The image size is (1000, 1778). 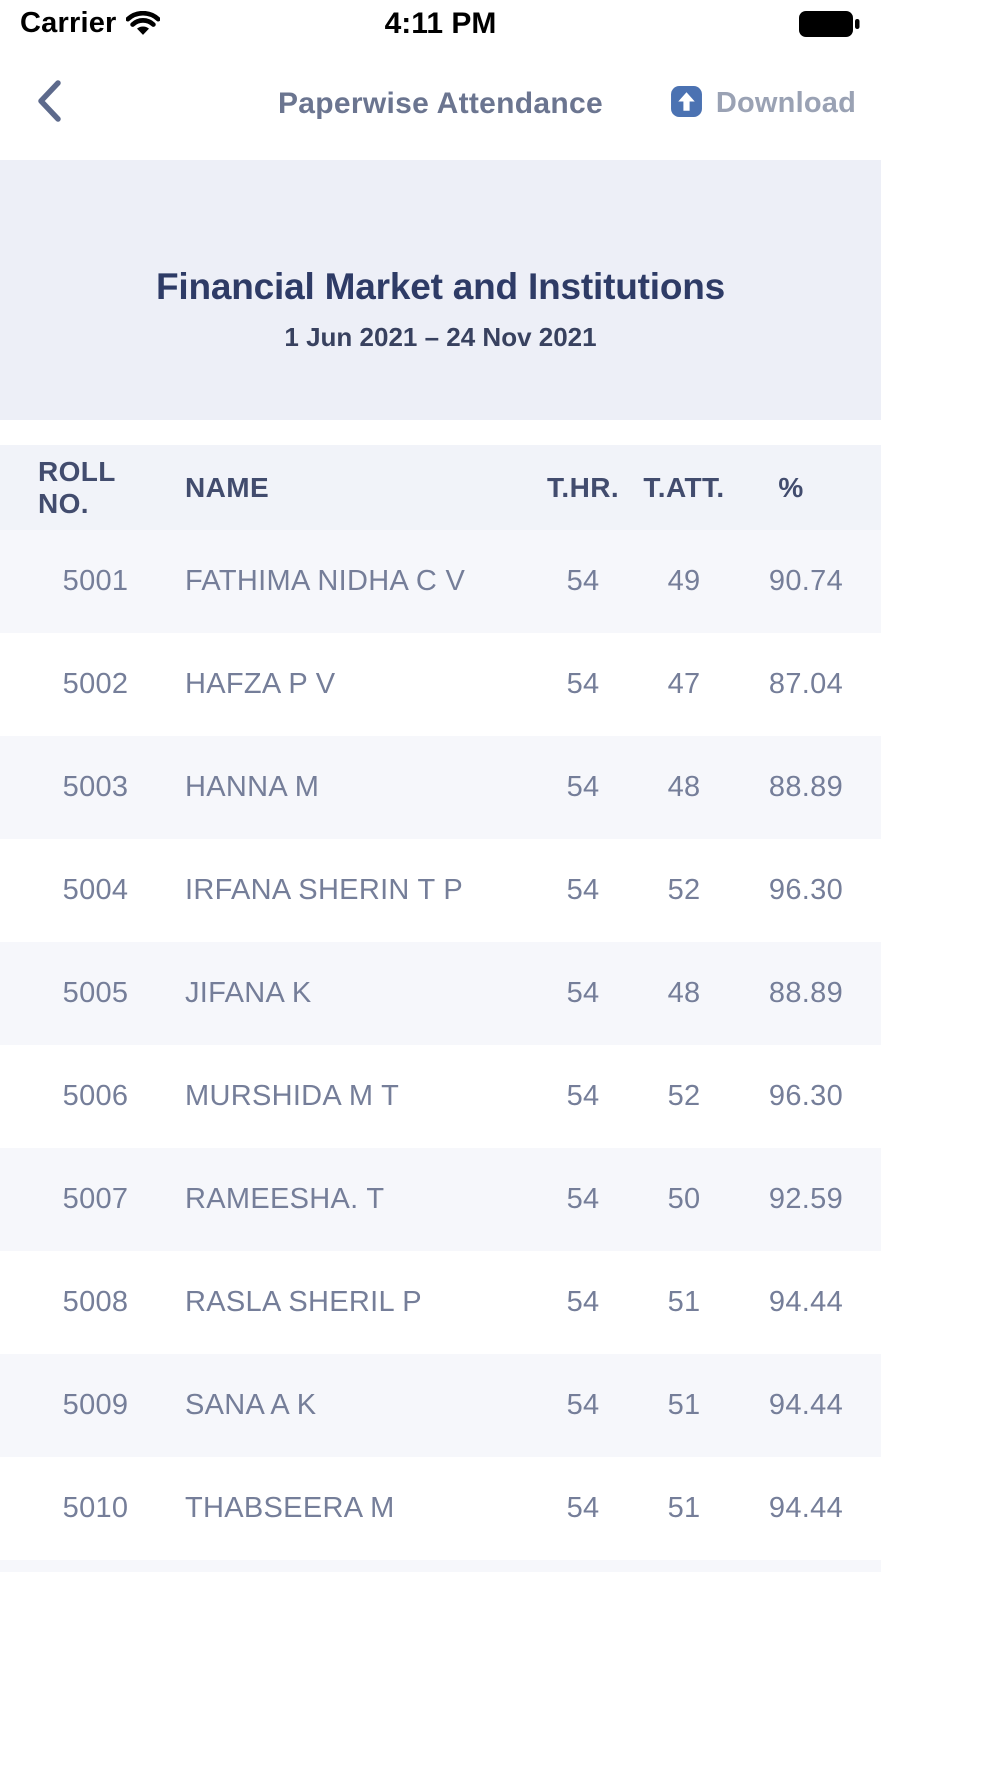 What do you see at coordinates (440, 1096) in the screenshot?
I see `table-row: 5006 MURSHIDA M T 54 52 96.30` at bounding box center [440, 1096].